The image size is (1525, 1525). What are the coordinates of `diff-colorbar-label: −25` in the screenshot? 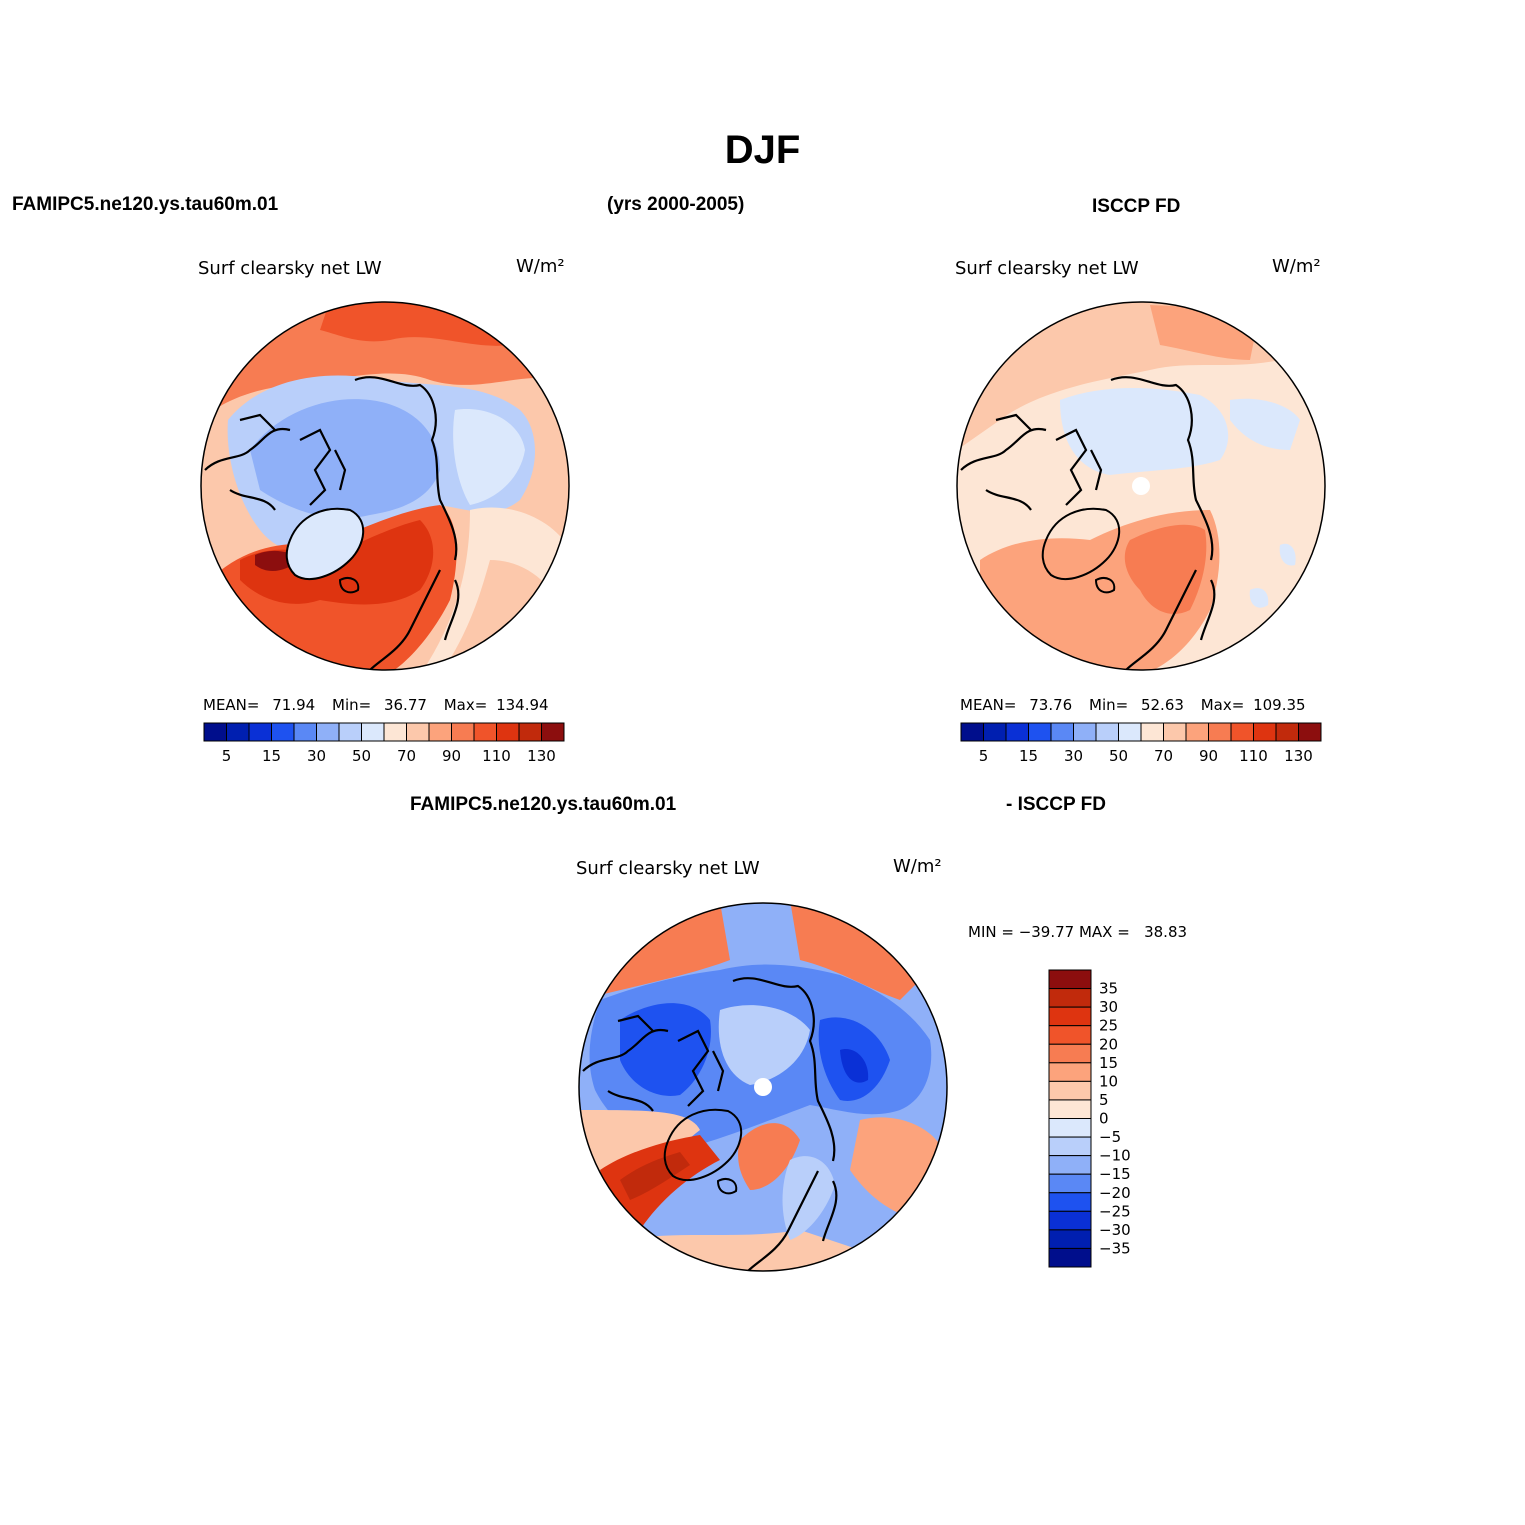 It's located at (1115, 1211).